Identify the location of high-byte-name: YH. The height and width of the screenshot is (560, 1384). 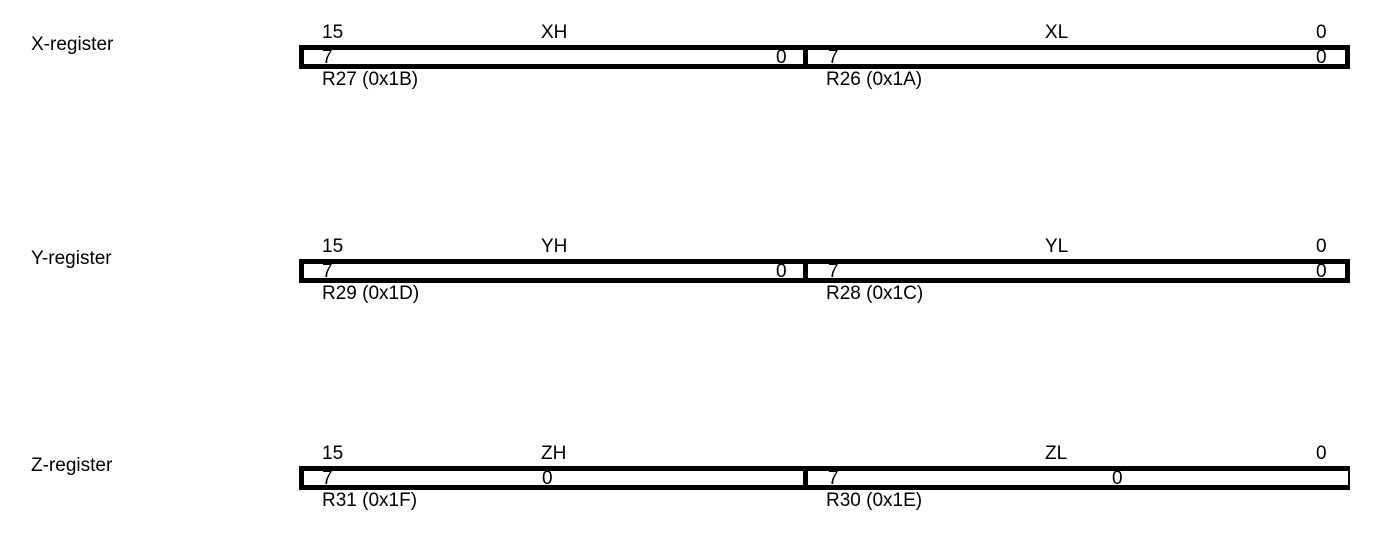
(554, 246).